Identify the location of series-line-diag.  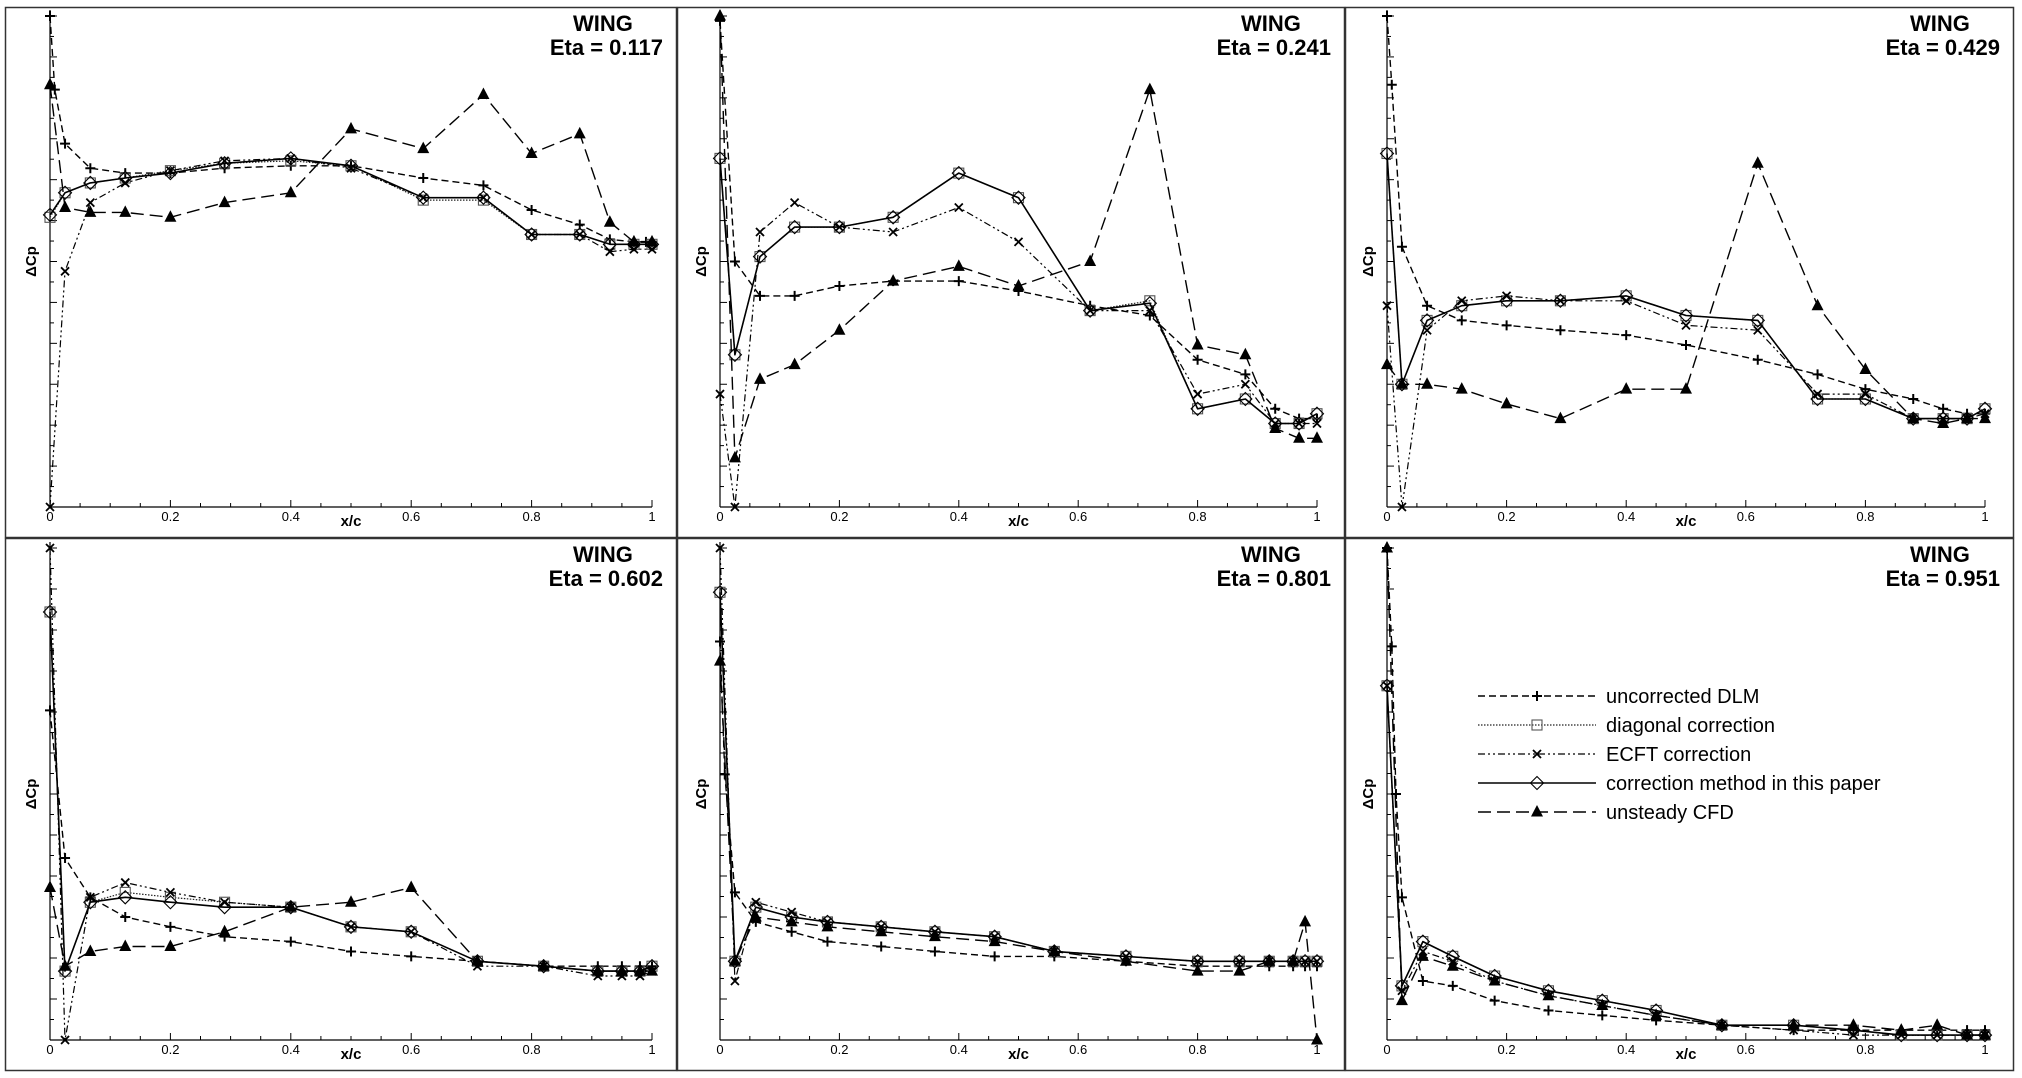
(351, 791).